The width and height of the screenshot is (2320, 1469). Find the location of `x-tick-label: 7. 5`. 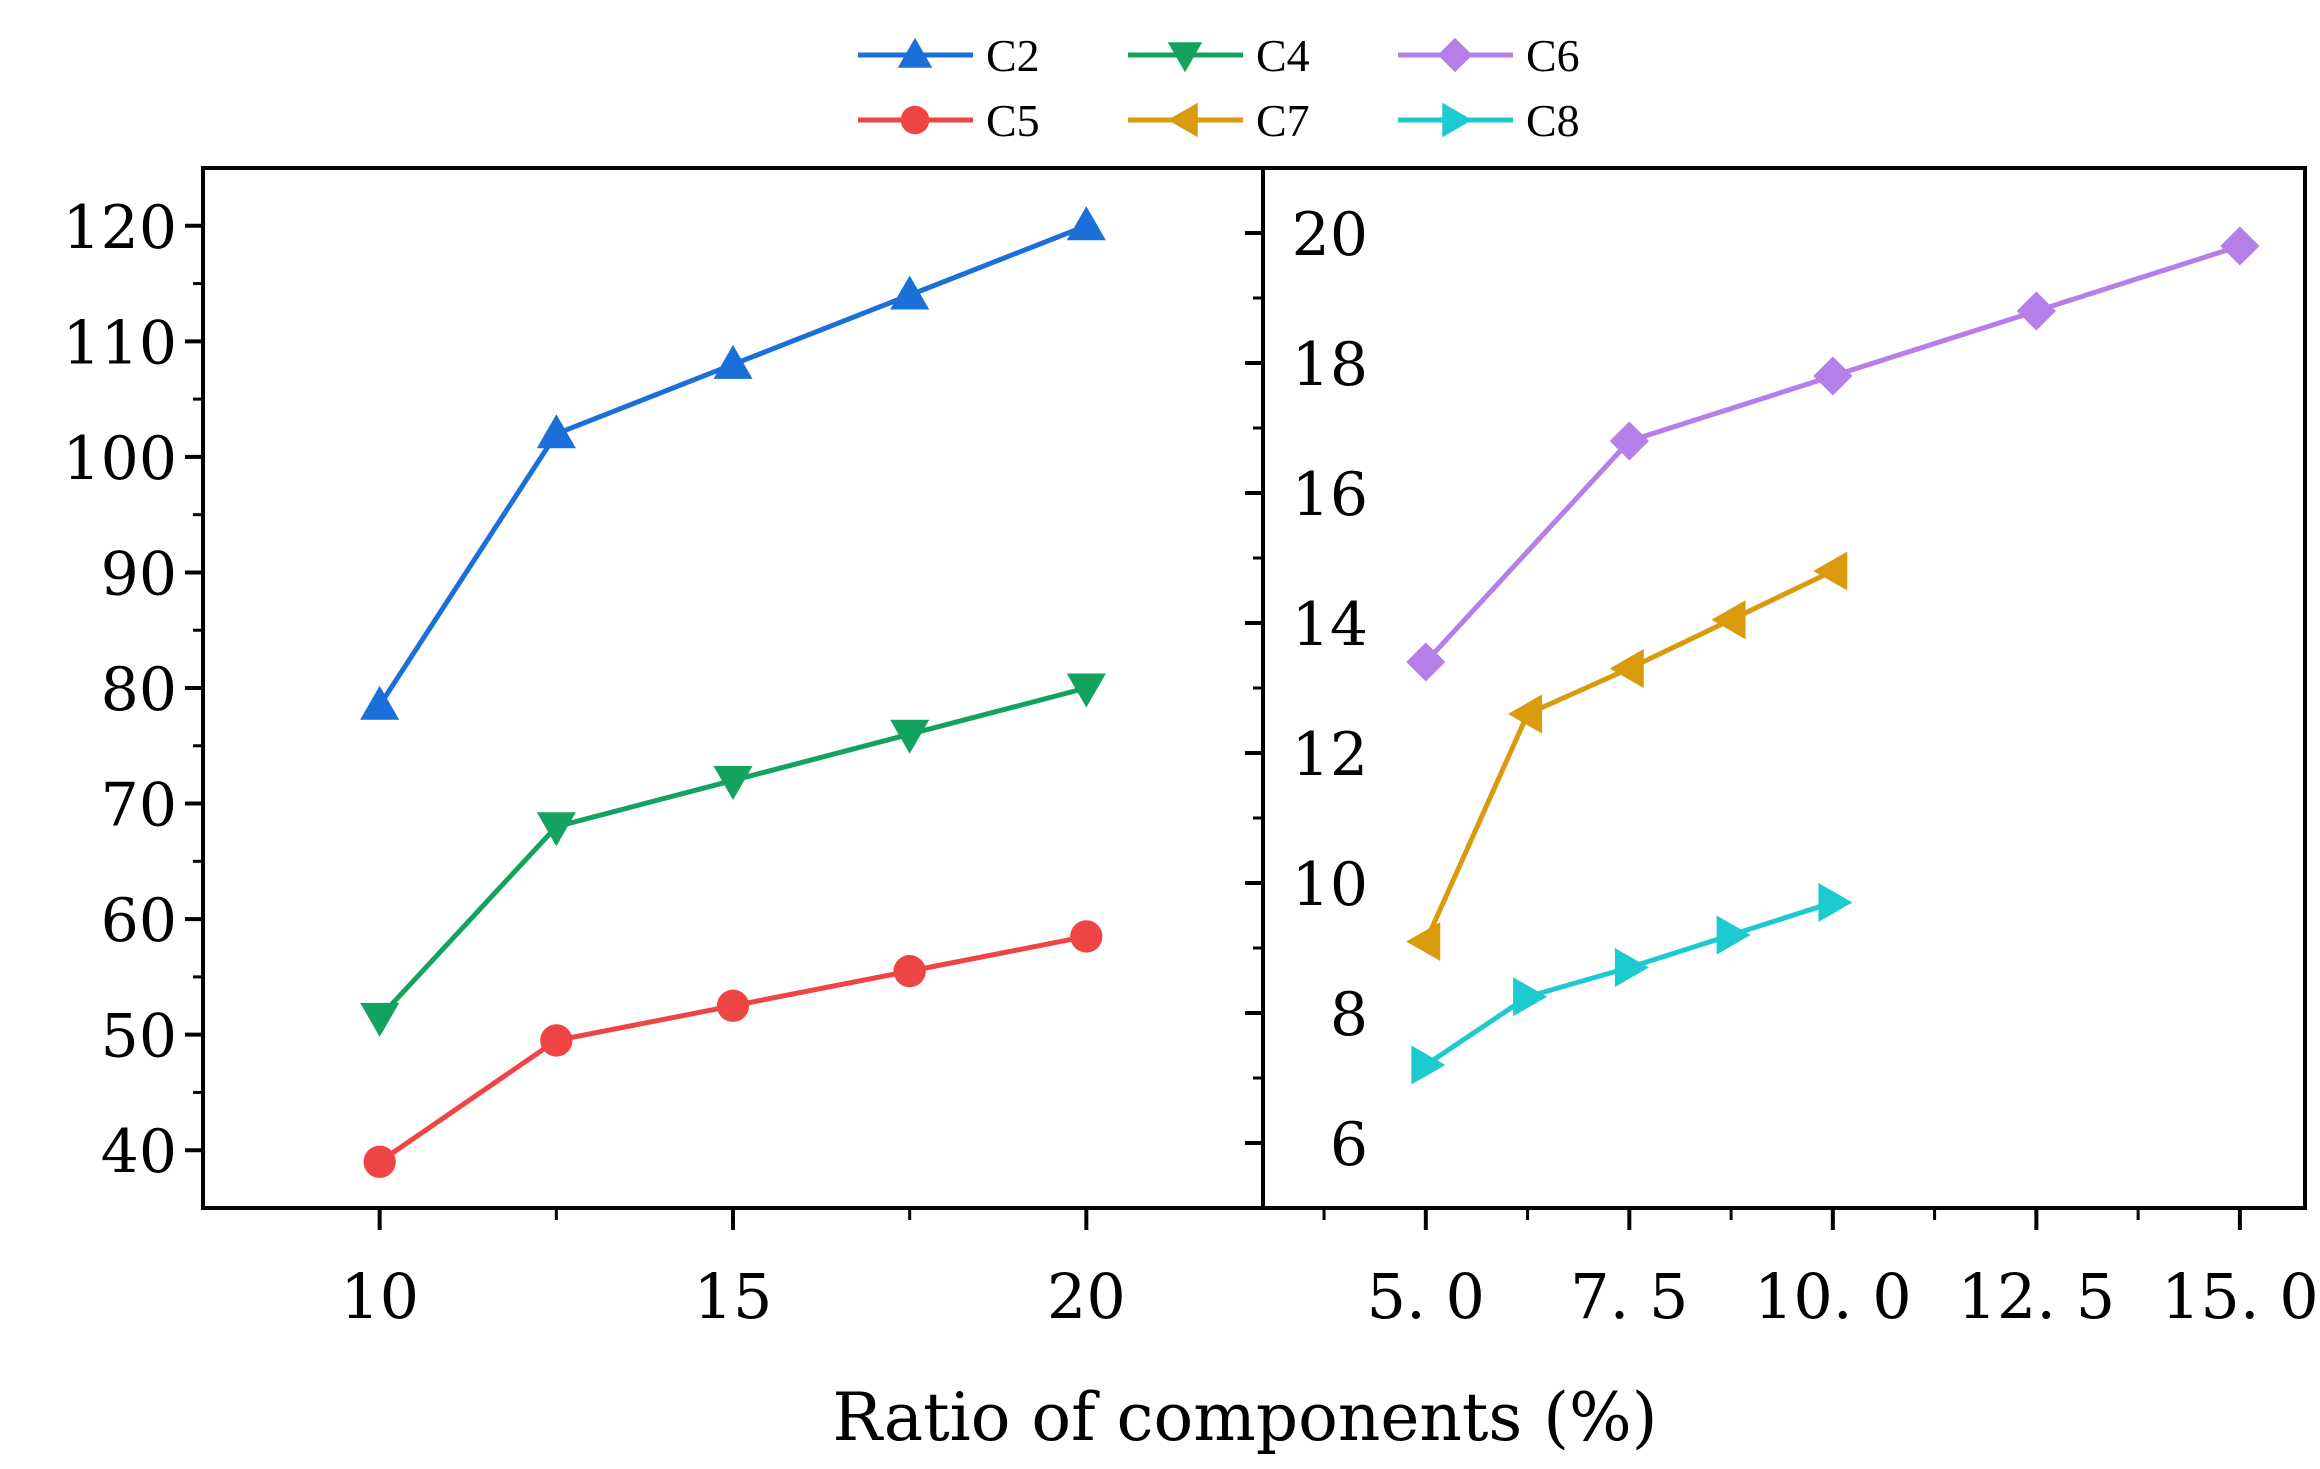

x-tick-label: 7. 5 is located at coordinates (1629, 1296).